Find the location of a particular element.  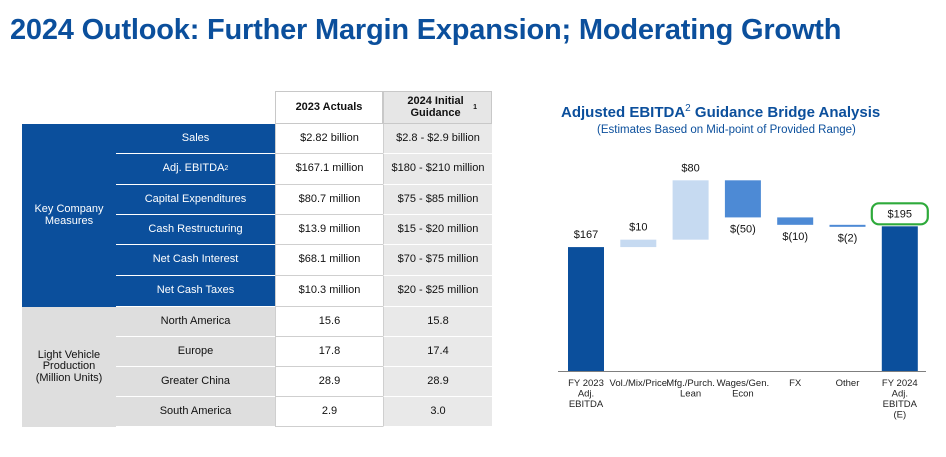

row-label-net-cash-interest: Net Cash Interest is located at coordinates (195, 260).